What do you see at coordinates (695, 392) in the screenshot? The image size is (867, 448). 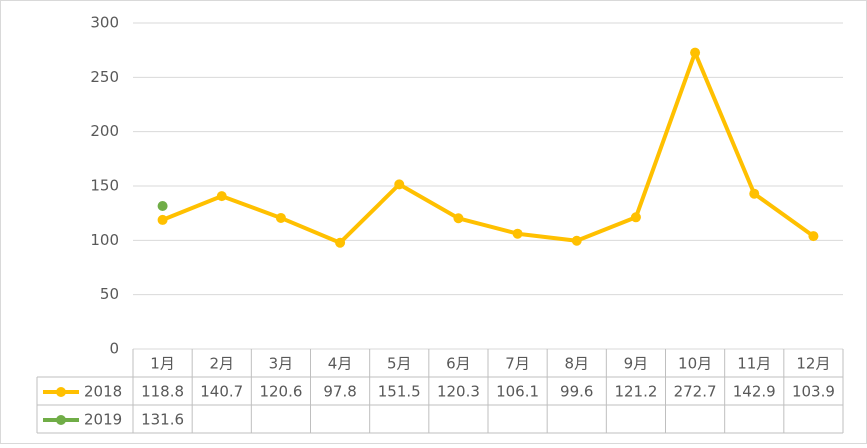 I see `table-value: 272.7` at bounding box center [695, 392].